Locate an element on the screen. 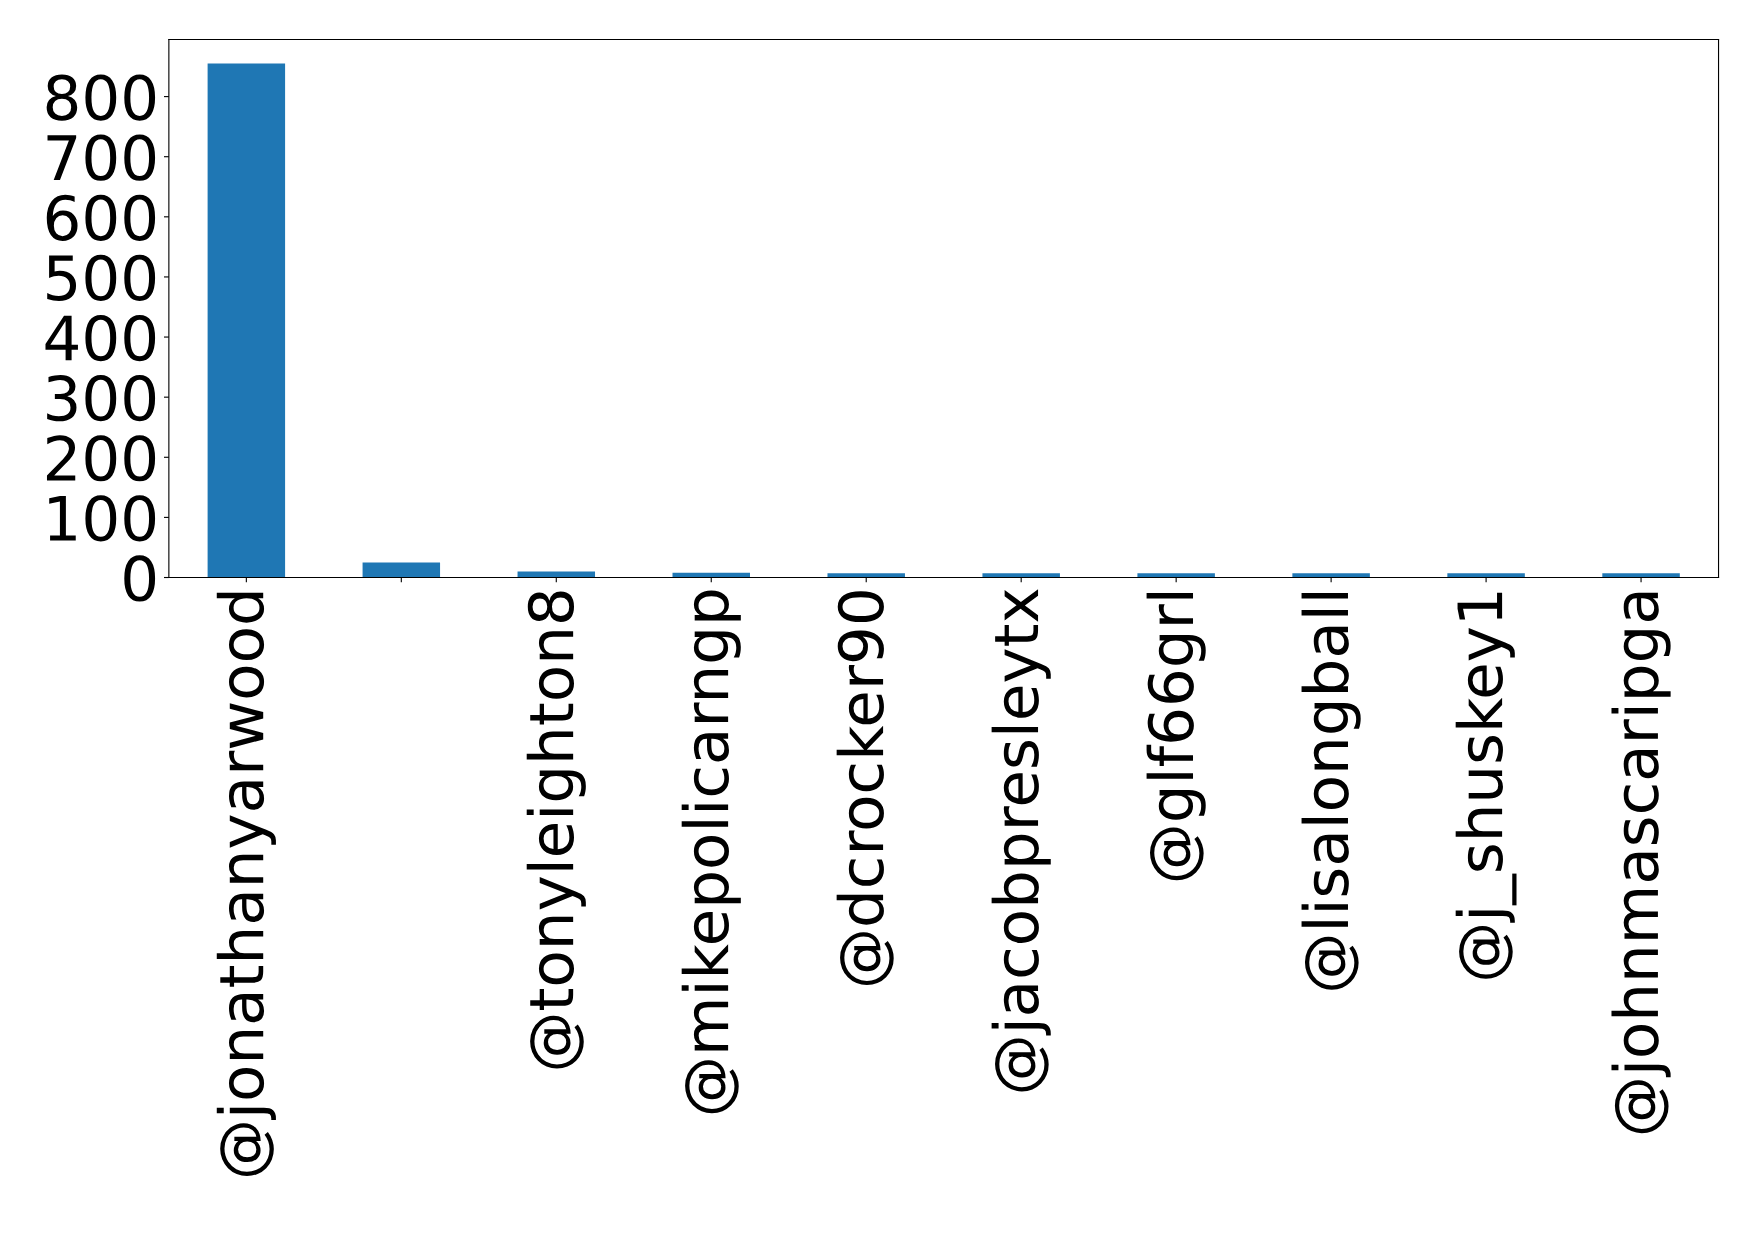 This screenshot has width=1759, height=1234. y-tick-label: 800 is located at coordinates (101, 97).